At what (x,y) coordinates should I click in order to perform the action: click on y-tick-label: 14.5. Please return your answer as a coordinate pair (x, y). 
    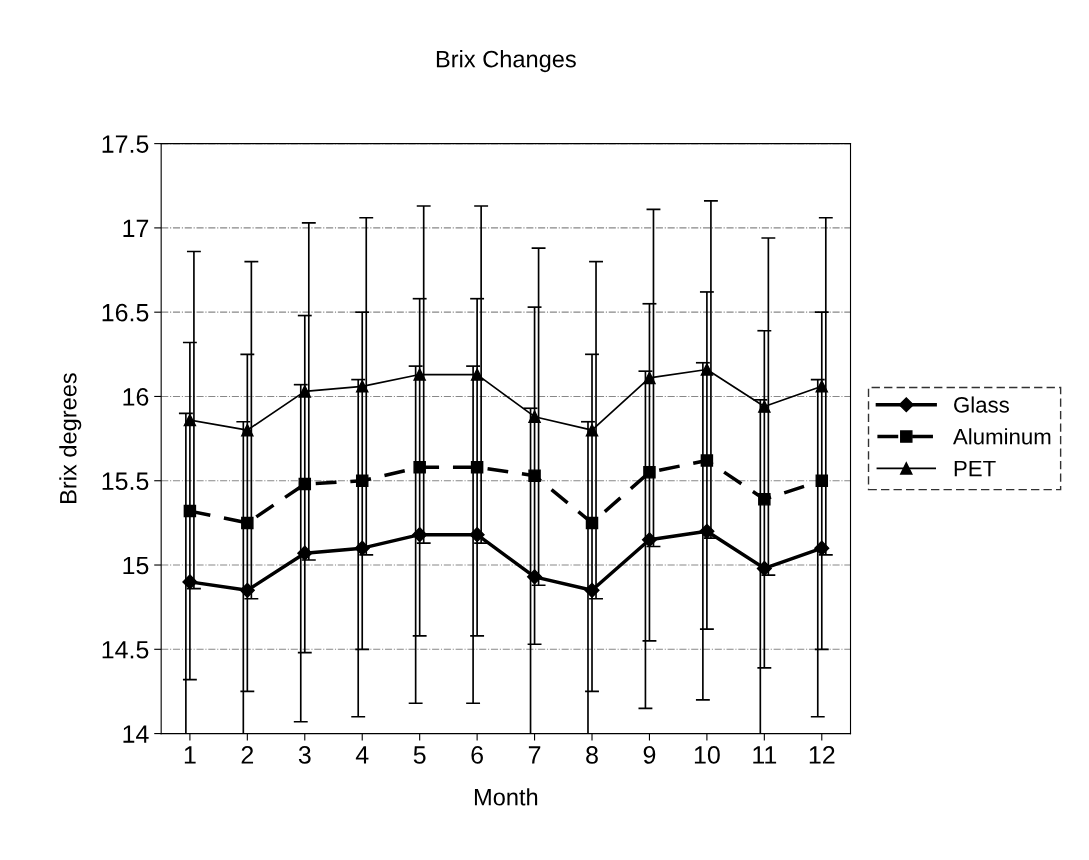
    Looking at the image, I should click on (125, 650).